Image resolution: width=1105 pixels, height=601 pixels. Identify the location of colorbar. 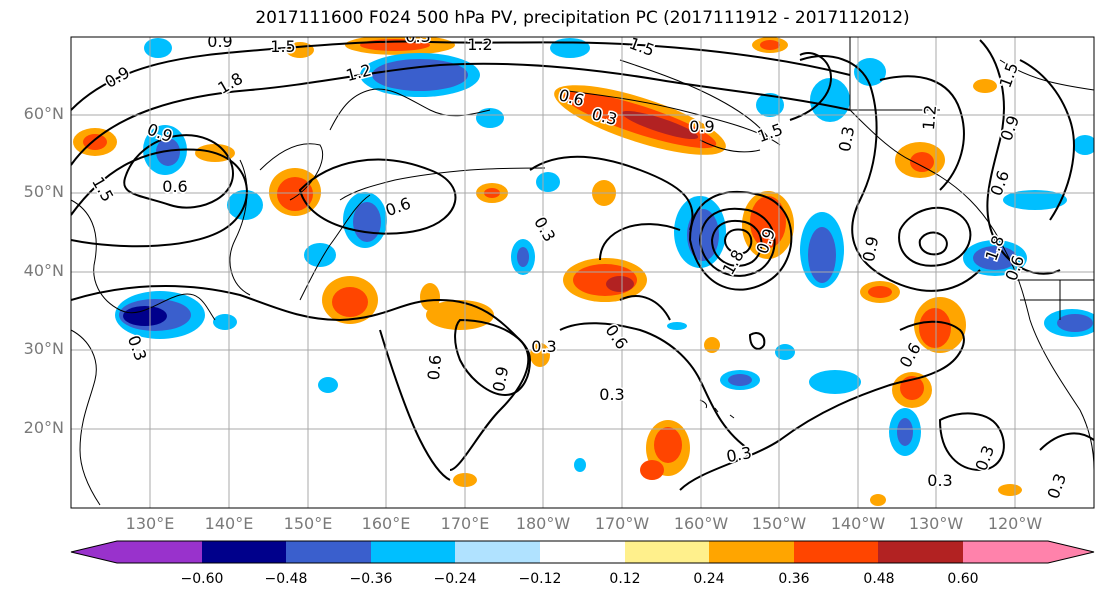
(582, 552).